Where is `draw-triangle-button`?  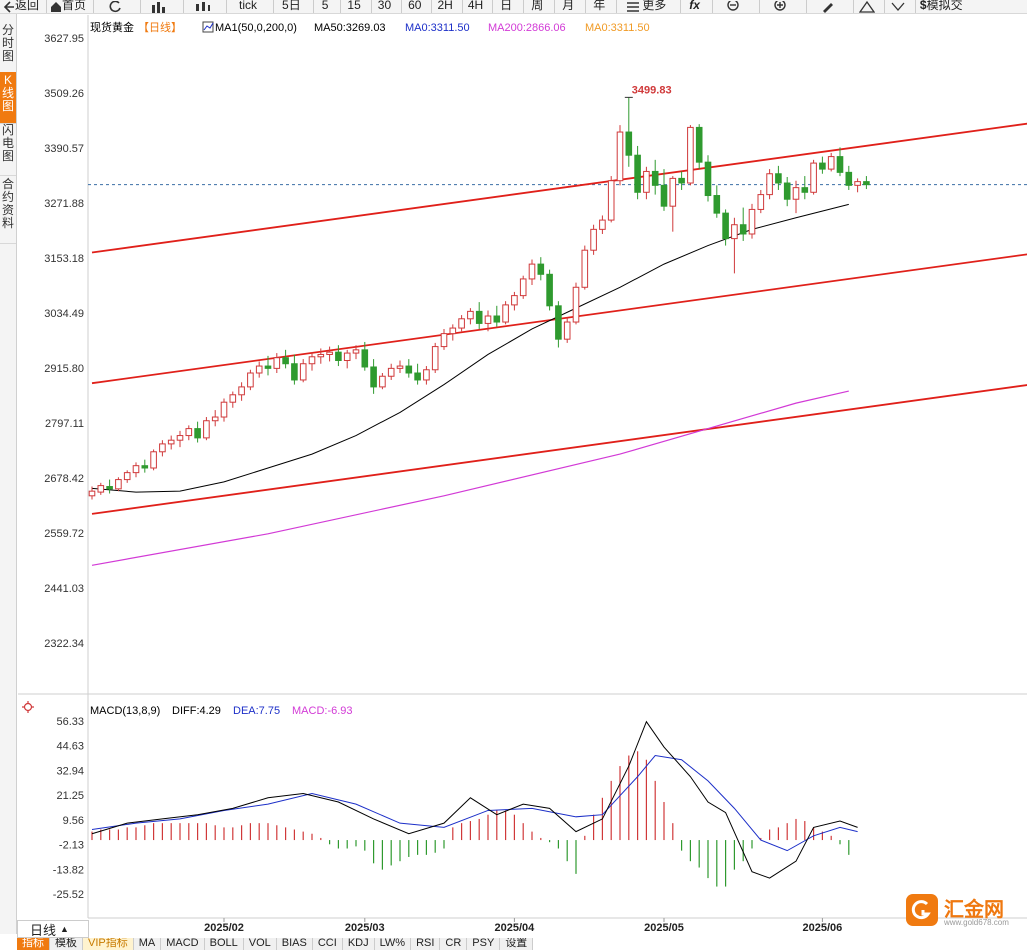 draw-triangle-button is located at coordinates (866, 6).